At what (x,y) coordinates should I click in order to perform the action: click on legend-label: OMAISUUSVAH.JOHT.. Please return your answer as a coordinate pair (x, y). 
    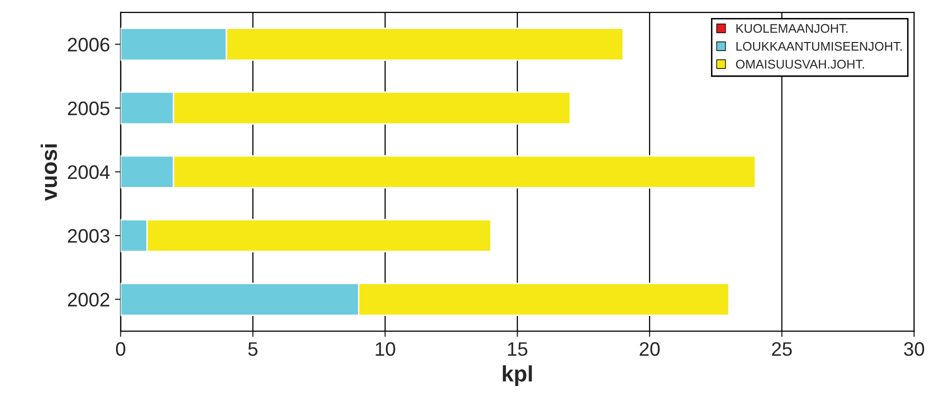
    Looking at the image, I should click on (800, 64).